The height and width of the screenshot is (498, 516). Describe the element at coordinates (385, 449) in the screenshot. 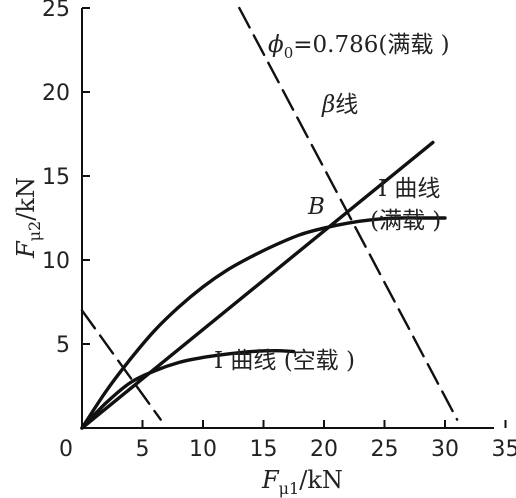

I see `x-tick-label: 25` at that location.